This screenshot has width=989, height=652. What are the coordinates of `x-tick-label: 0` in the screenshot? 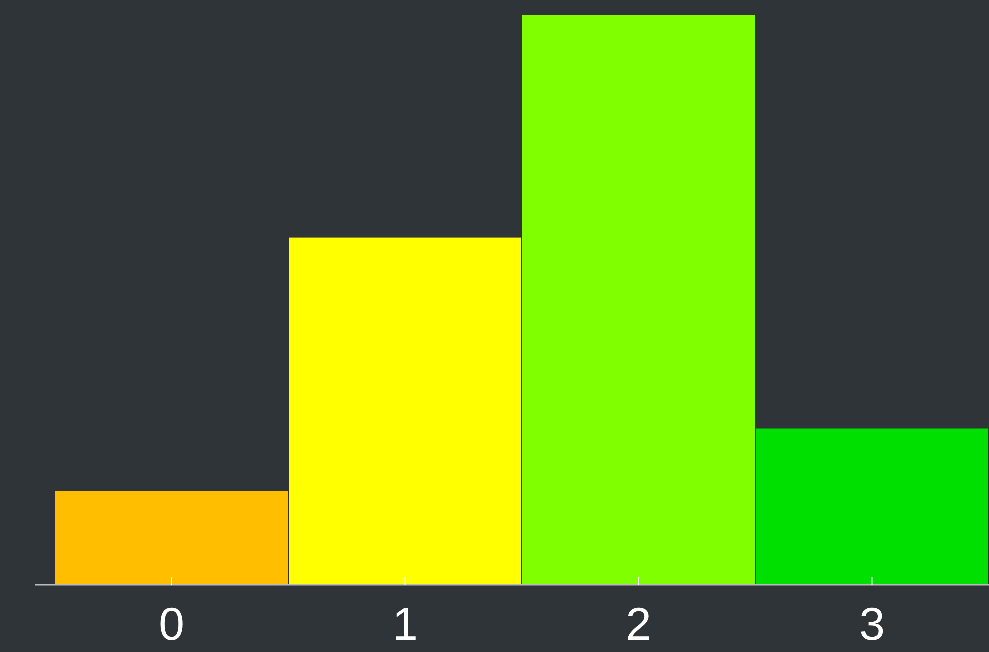 It's located at (171, 624).